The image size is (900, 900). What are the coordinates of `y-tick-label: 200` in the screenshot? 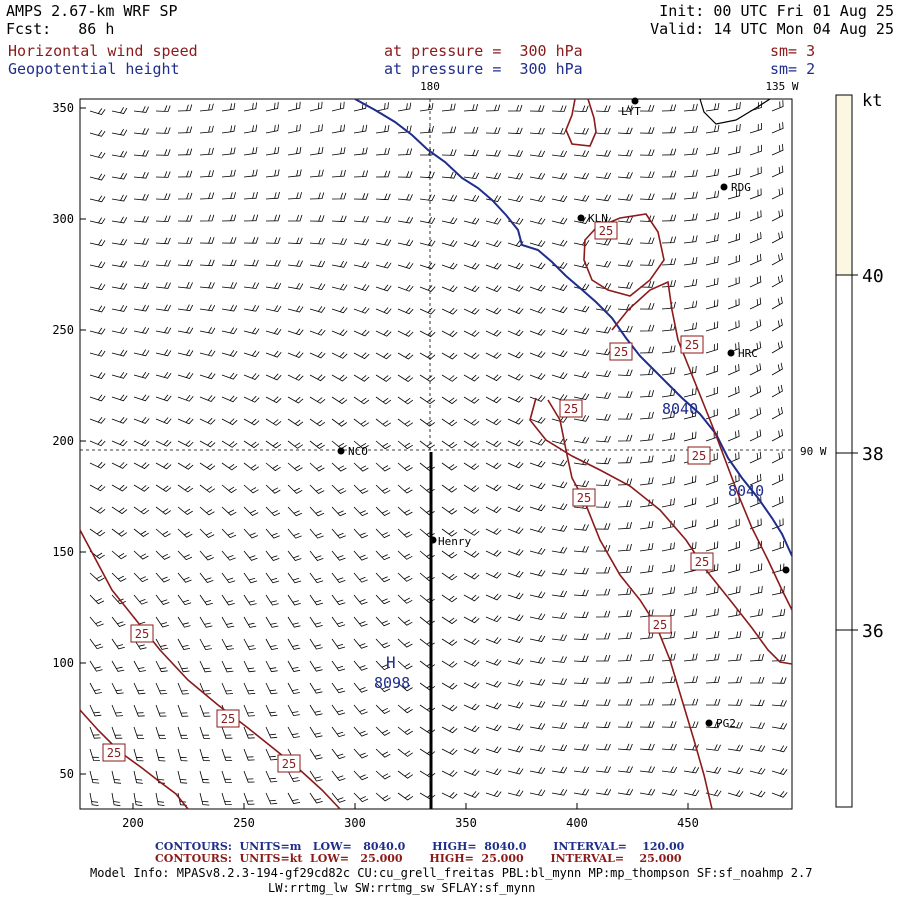 It's located at (63, 441).